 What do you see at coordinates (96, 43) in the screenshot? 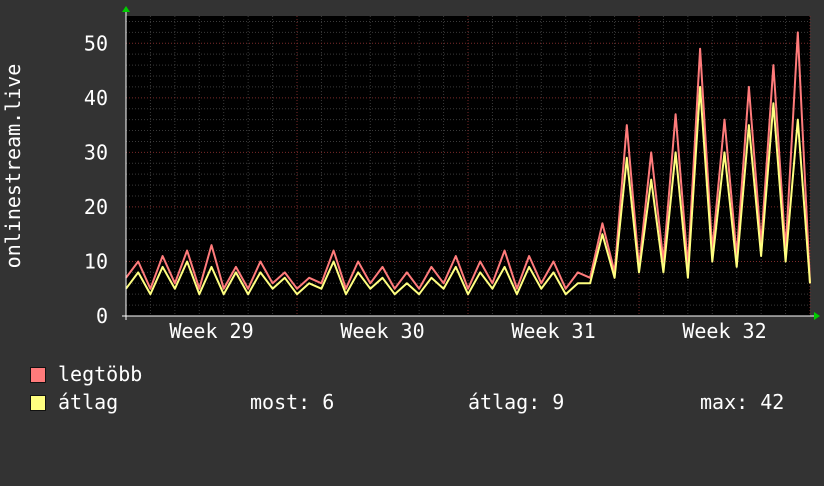
I see `y-tick-label: 50` at bounding box center [96, 43].